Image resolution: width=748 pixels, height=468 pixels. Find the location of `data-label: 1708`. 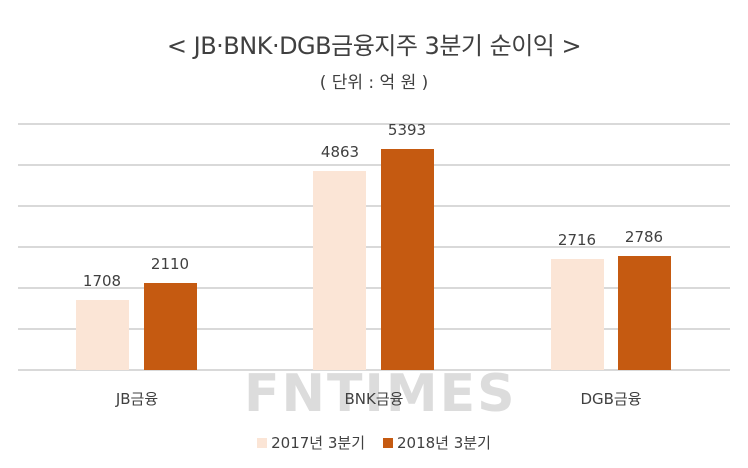

data-label: 1708 is located at coordinates (102, 281).